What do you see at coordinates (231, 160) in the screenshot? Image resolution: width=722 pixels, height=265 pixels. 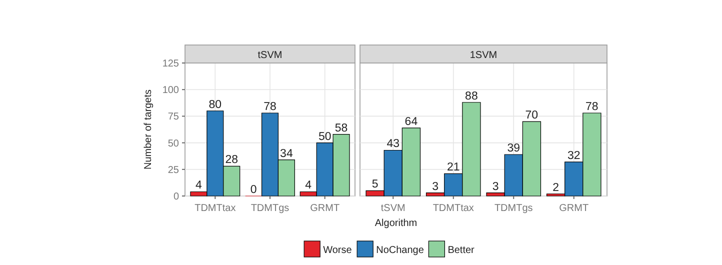 I see `data-label: 28` at bounding box center [231, 160].